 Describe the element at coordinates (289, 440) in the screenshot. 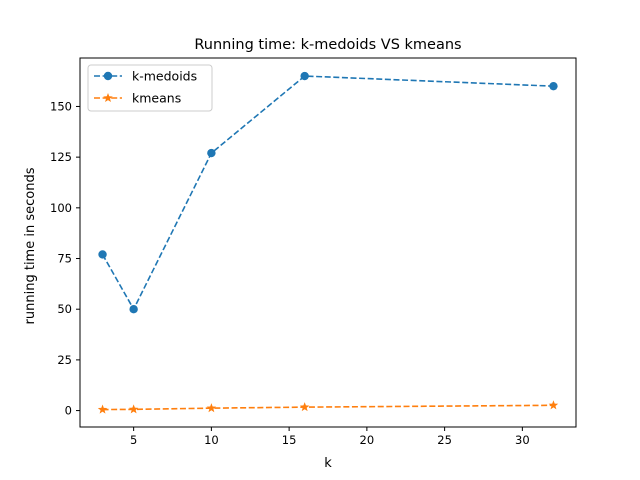

I see `x-tick-label: 15` at that location.